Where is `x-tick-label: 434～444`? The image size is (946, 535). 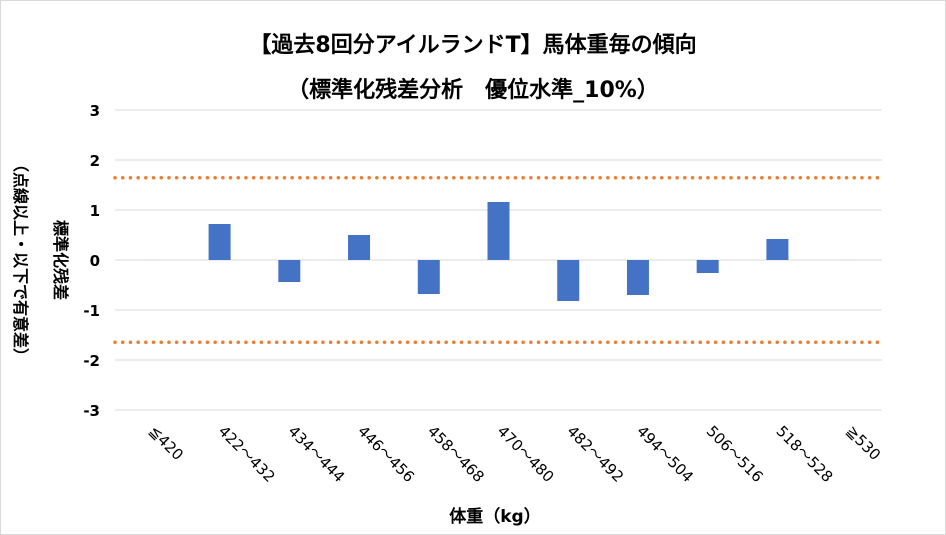
x-tick-label: 434～444 is located at coordinates (316, 454).